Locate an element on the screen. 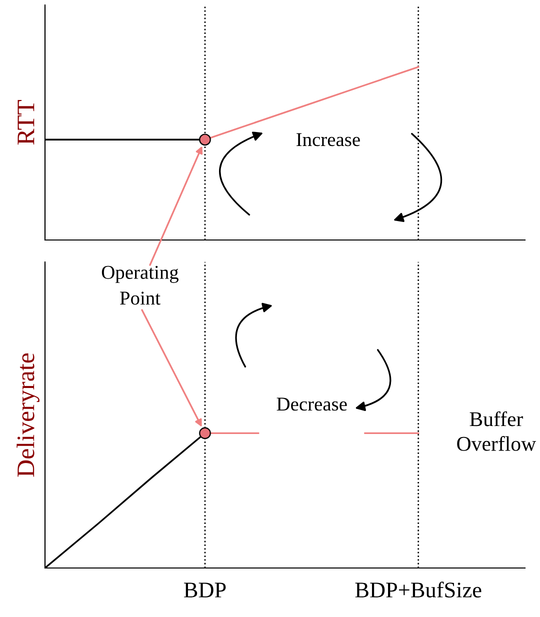 The height and width of the screenshot is (617, 540). annotation: Buffer Overflow is located at coordinates (496, 431).